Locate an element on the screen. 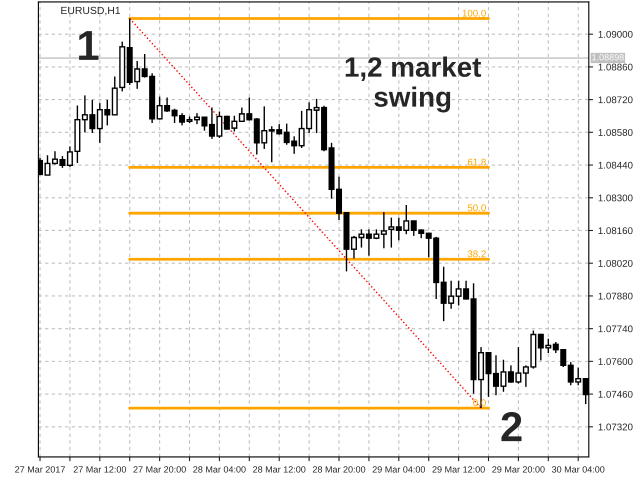 Image resolution: width=640 pixels, height=480 pixels. annotation: 2 is located at coordinates (511, 427).